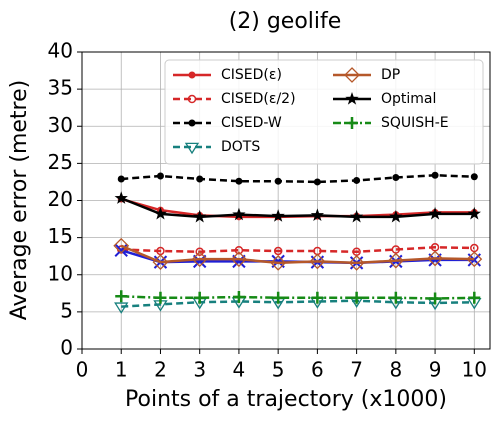 This screenshot has width=500, height=423. What do you see at coordinates (435, 370) in the screenshot?
I see `x-tick-label: 9` at bounding box center [435, 370].